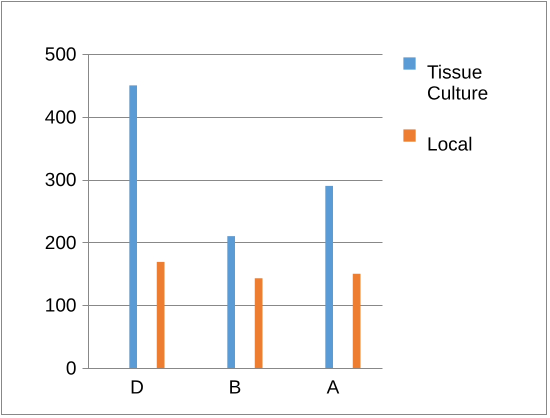 The height and width of the screenshot is (418, 550). What do you see at coordinates (60, 181) in the screenshot?
I see `y-tick-label: 300` at bounding box center [60, 181].